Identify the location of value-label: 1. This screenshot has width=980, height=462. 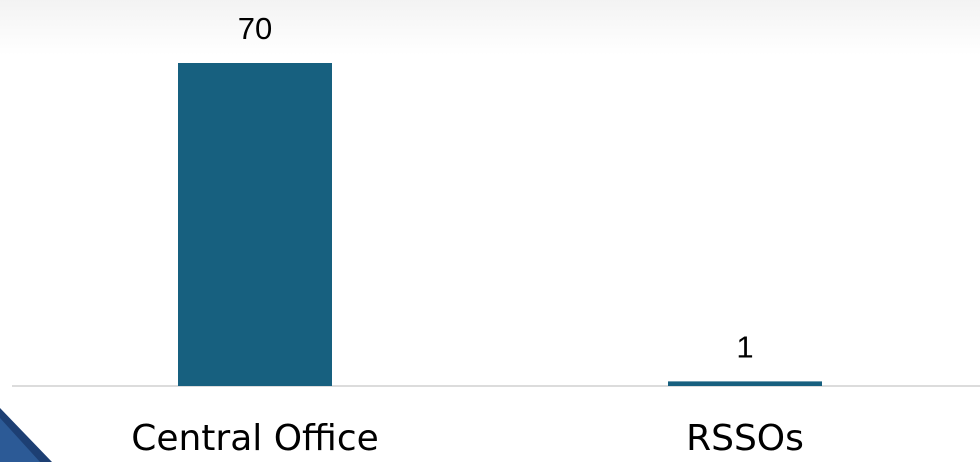
(744, 347).